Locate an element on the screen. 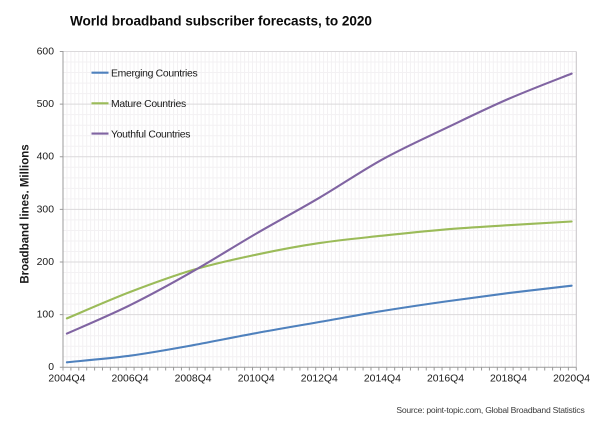 This screenshot has width=600, height=436. svg-text: 600 is located at coordinates (46, 51).